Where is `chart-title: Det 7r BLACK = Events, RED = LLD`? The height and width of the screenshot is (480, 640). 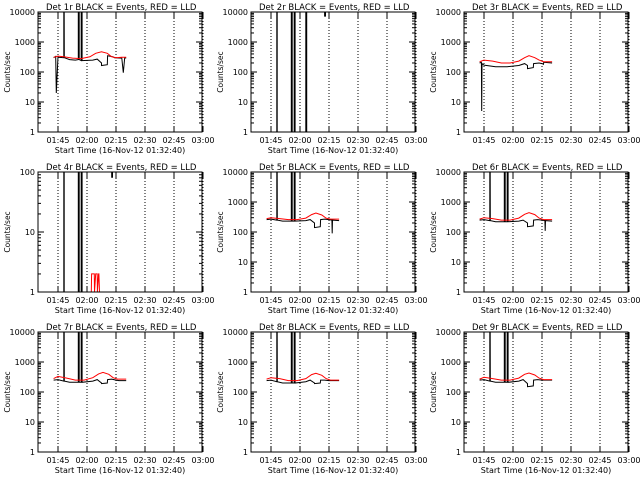 chart-title: Det 7r BLACK = Events, RED = LLD is located at coordinates (121, 328).